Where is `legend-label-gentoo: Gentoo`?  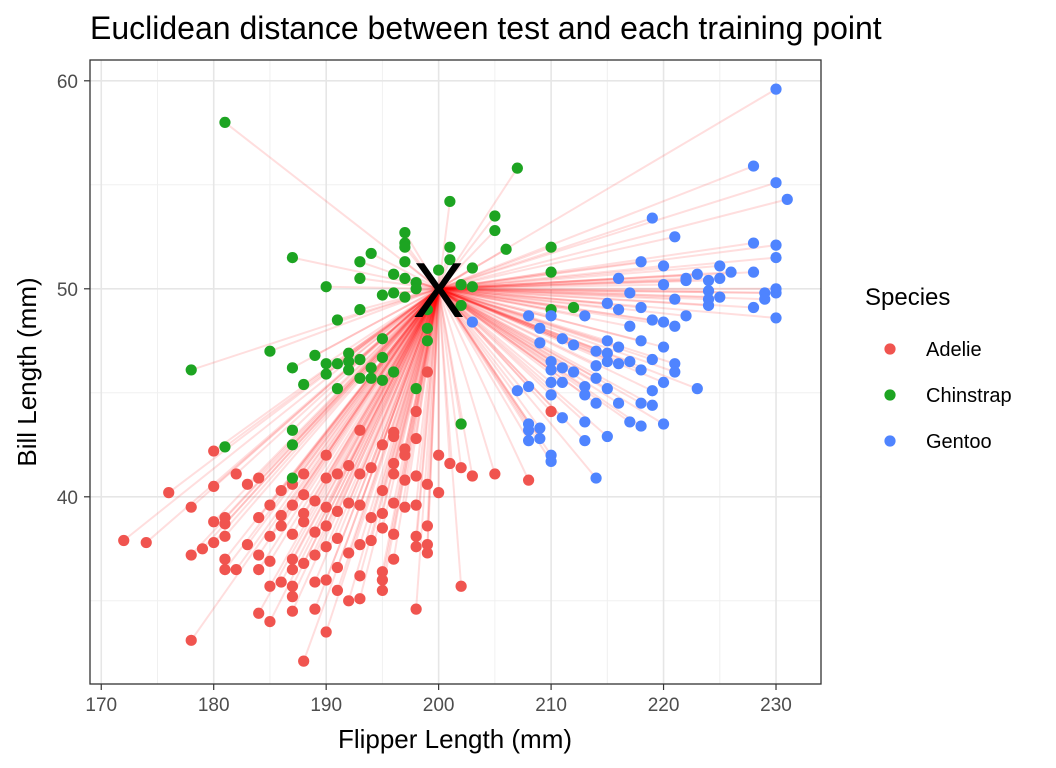 legend-label-gentoo: Gentoo is located at coordinates (959, 442).